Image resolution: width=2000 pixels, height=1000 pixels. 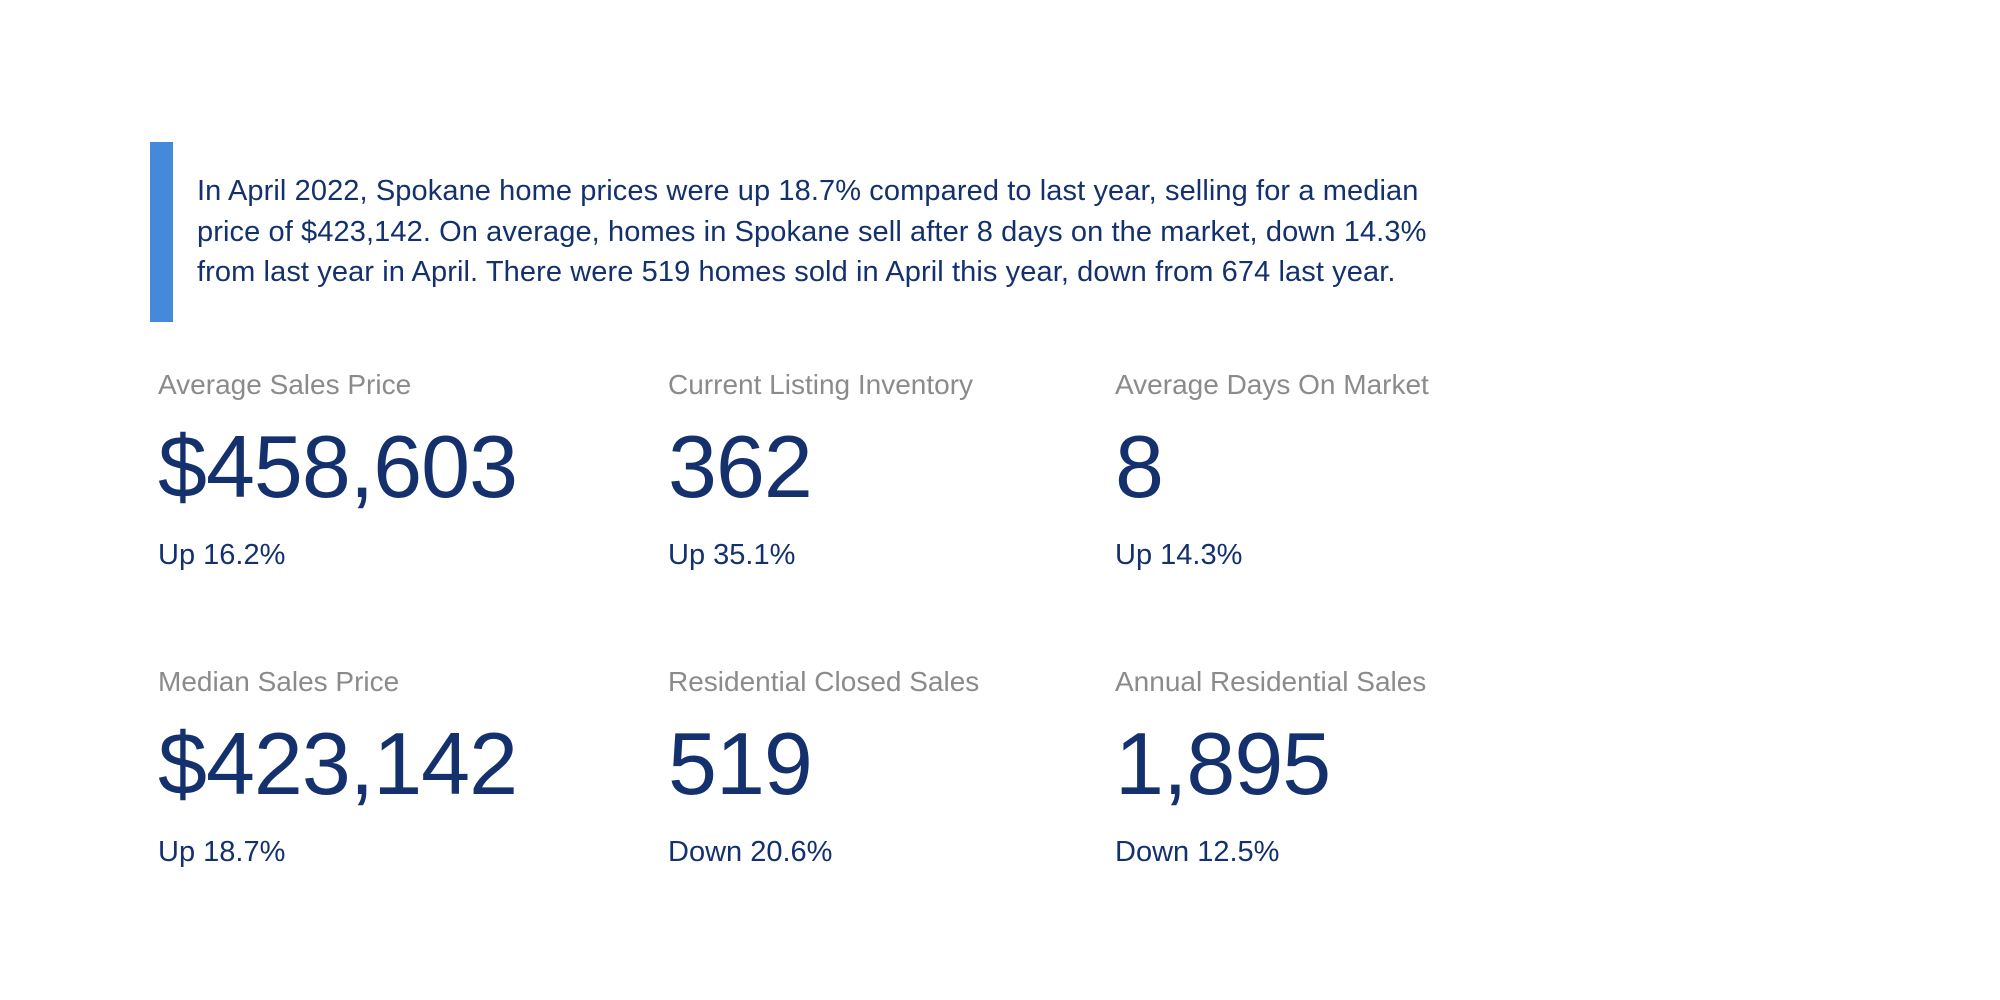 What do you see at coordinates (1139, 466) in the screenshot?
I see `stat-value: 8` at bounding box center [1139, 466].